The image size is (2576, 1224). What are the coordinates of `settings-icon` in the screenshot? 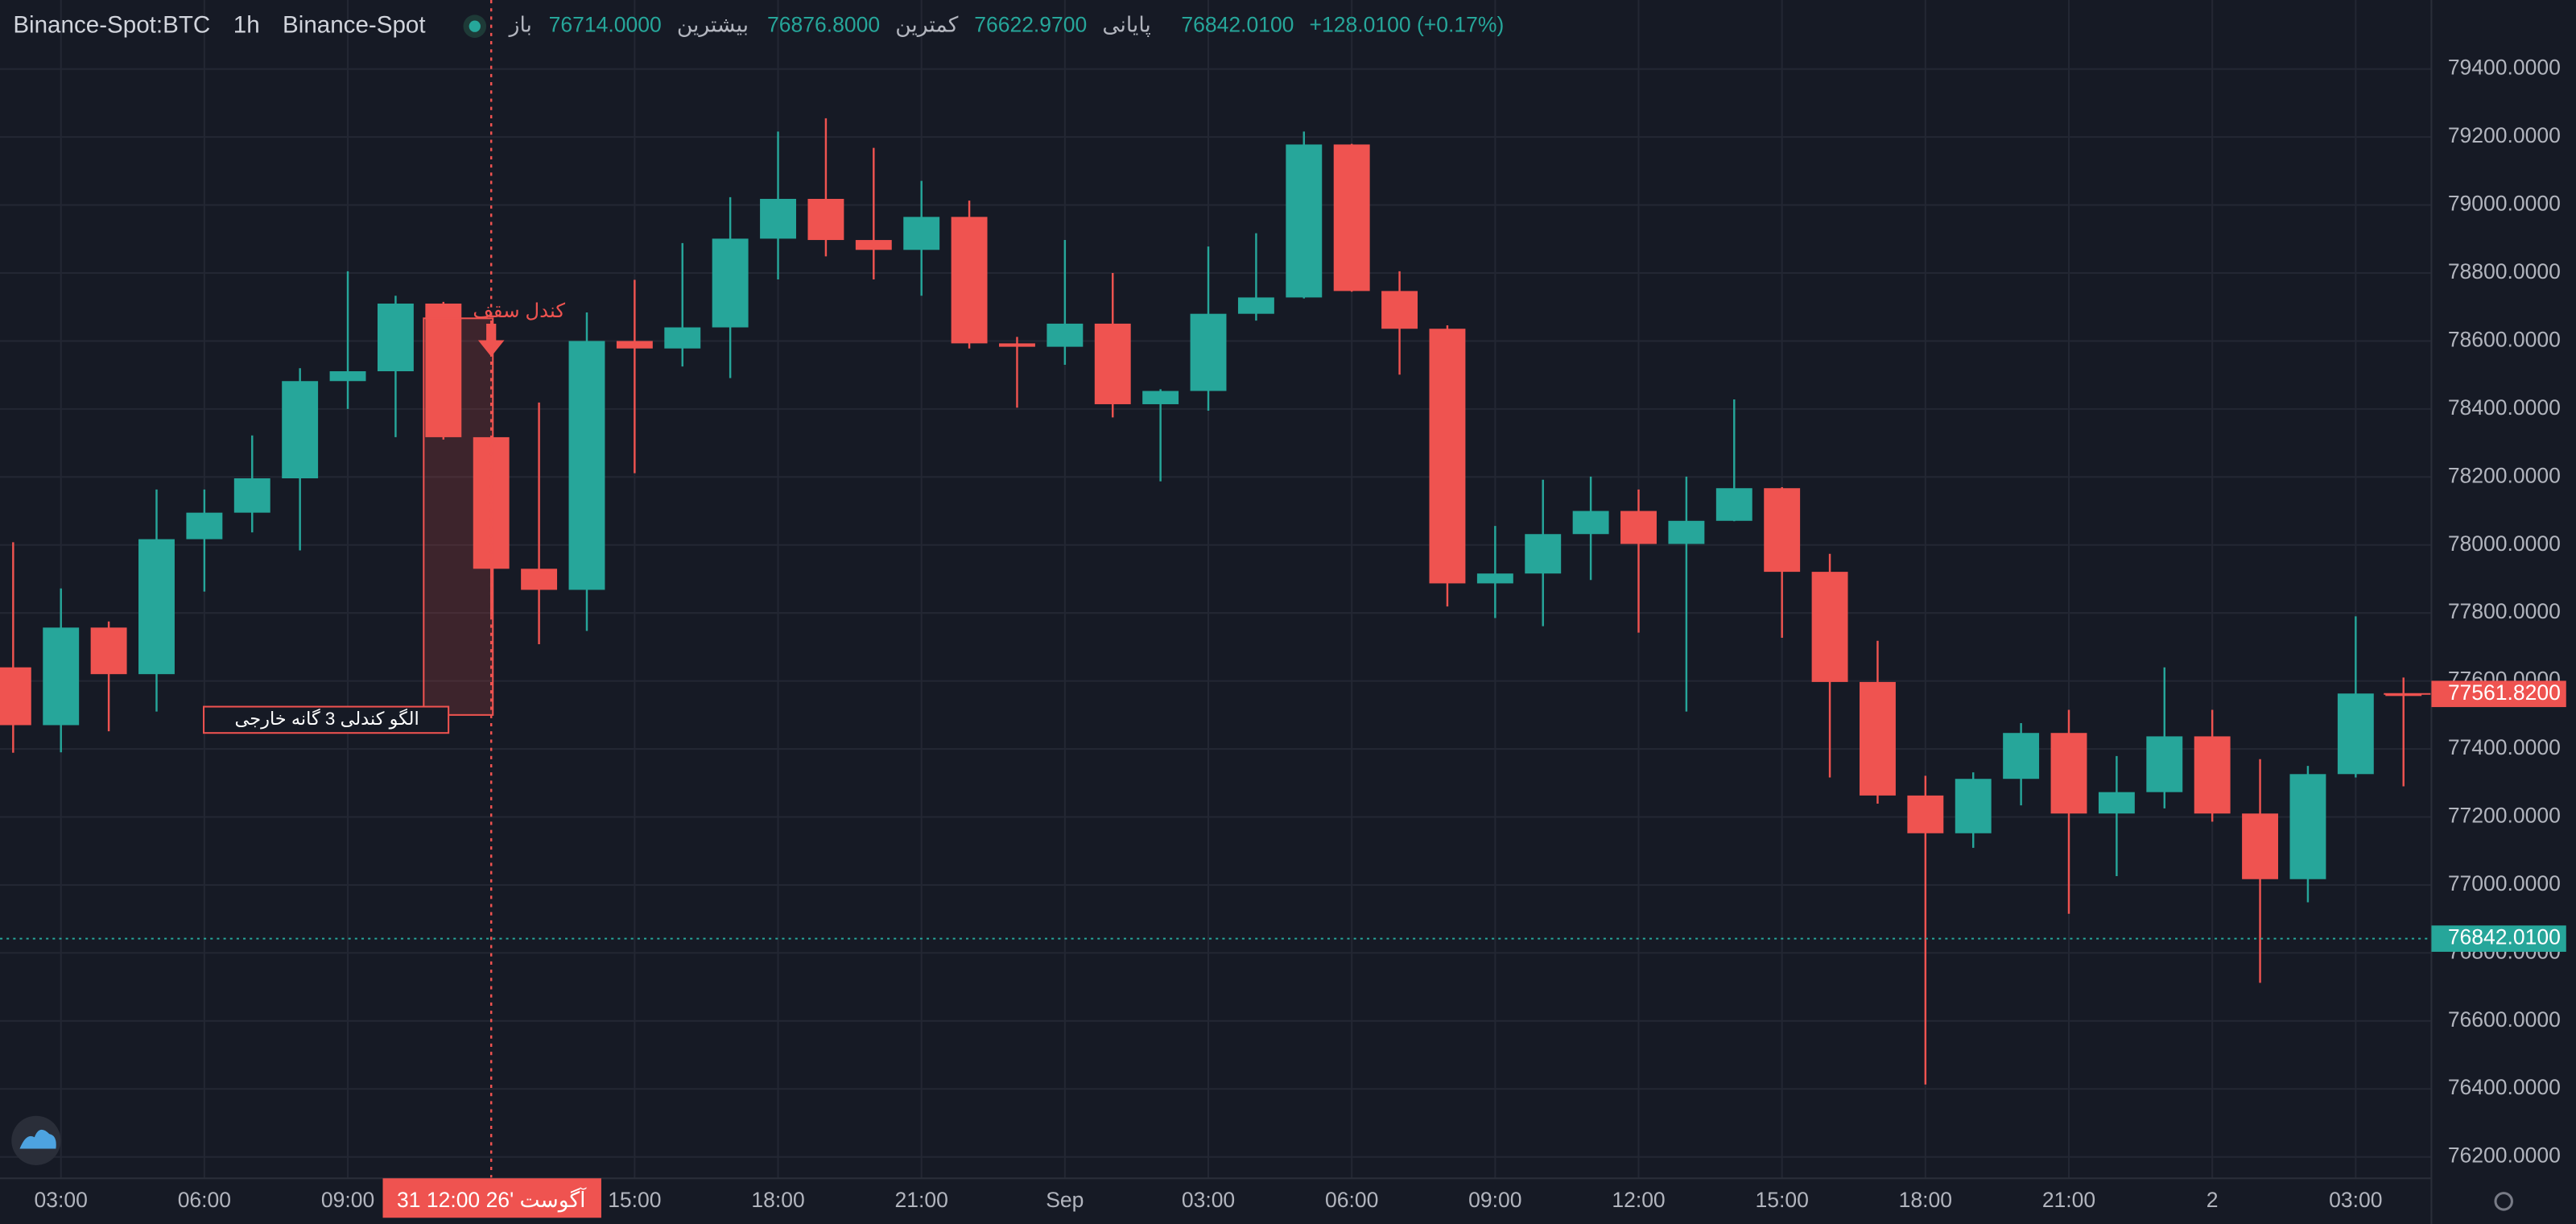 It's located at (2503, 1201).